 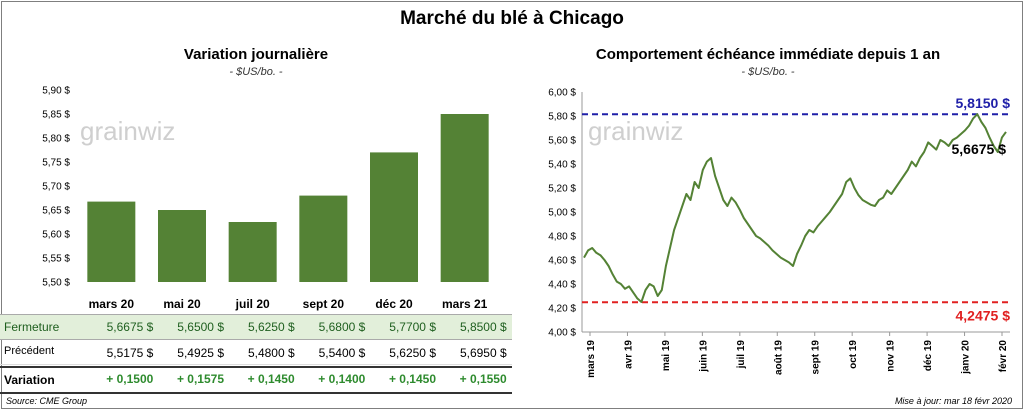 I want to click on x-tick-label: mars 20, so click(x=112, y=304).